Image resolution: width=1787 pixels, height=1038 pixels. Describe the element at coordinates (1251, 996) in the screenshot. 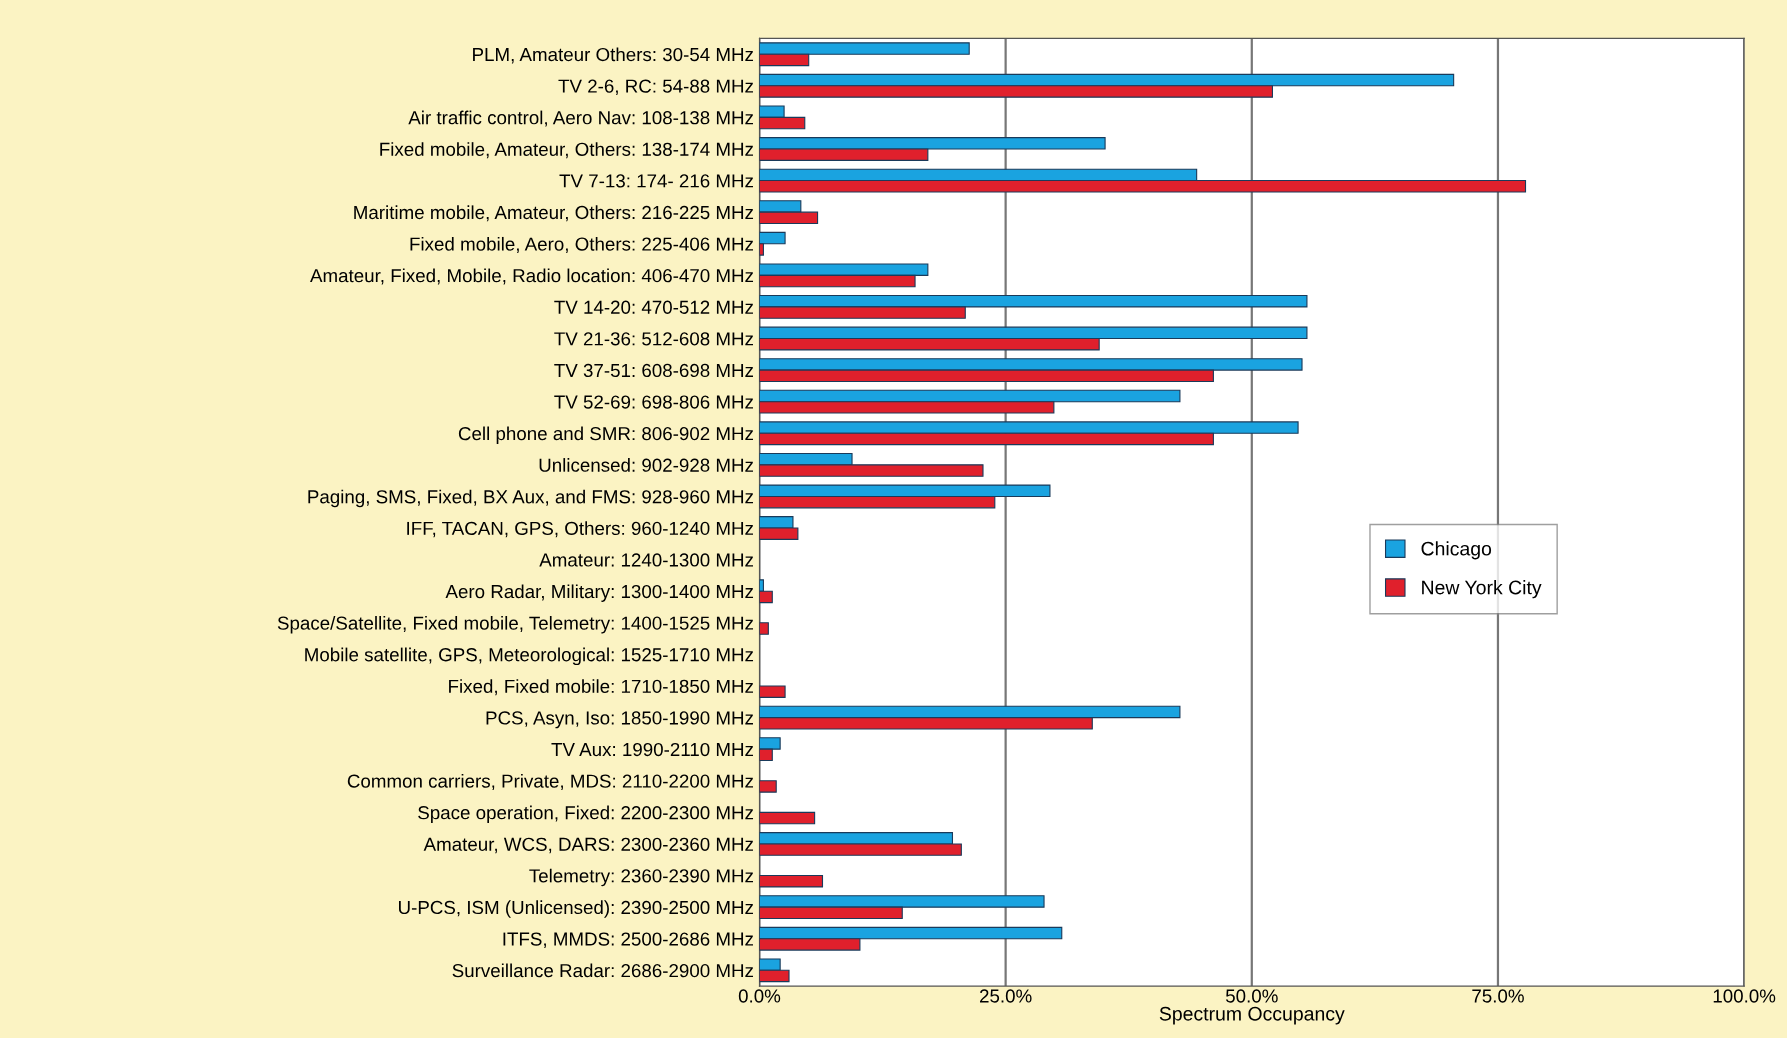

I see `x-tick-label: 50.0%` at that location.